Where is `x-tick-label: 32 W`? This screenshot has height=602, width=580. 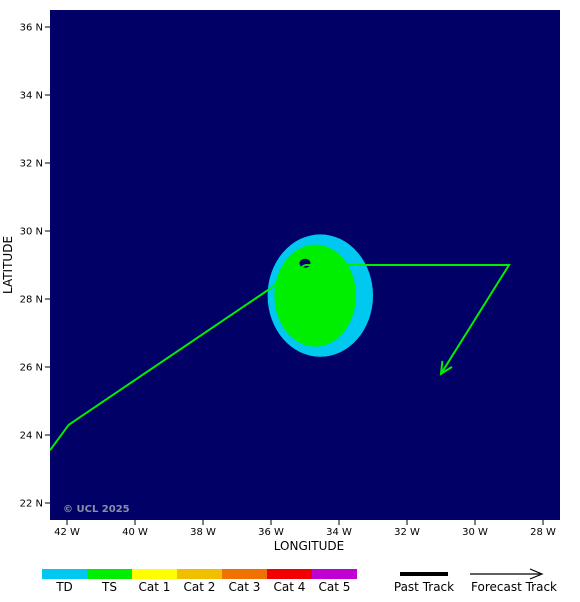 x-tick-label: 32 W is located at coordinates (407, 532).